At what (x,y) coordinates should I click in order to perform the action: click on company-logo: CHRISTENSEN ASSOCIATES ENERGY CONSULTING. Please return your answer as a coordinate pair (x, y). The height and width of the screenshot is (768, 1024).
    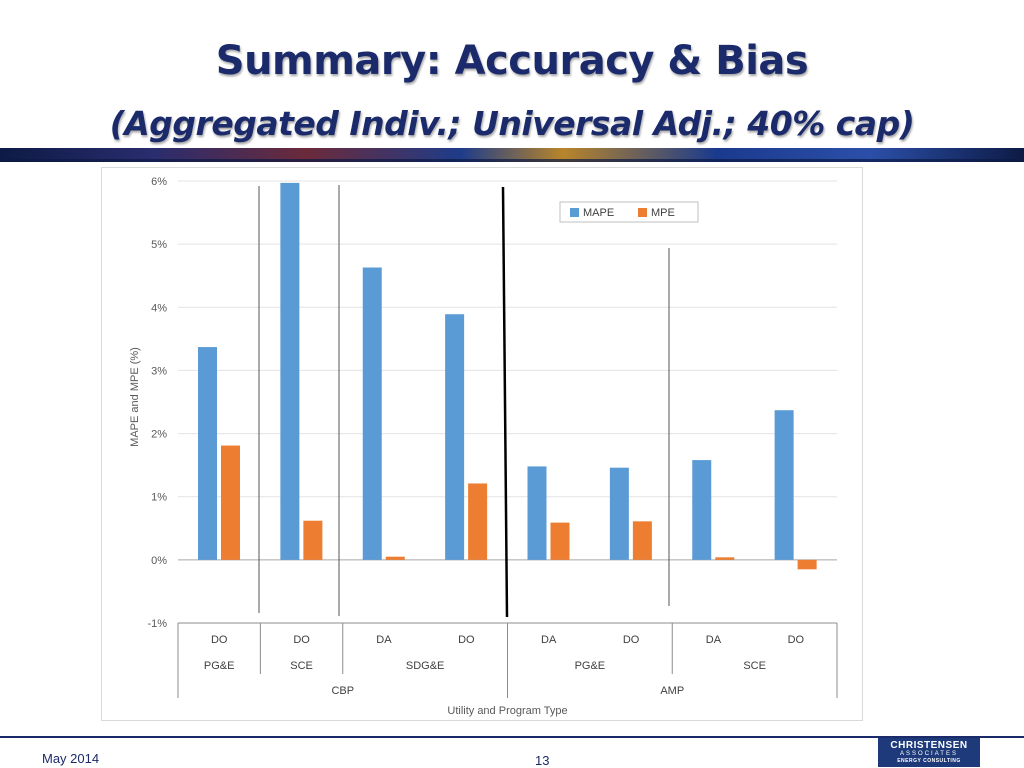
    Looking at the image, I should click on (929, 752).